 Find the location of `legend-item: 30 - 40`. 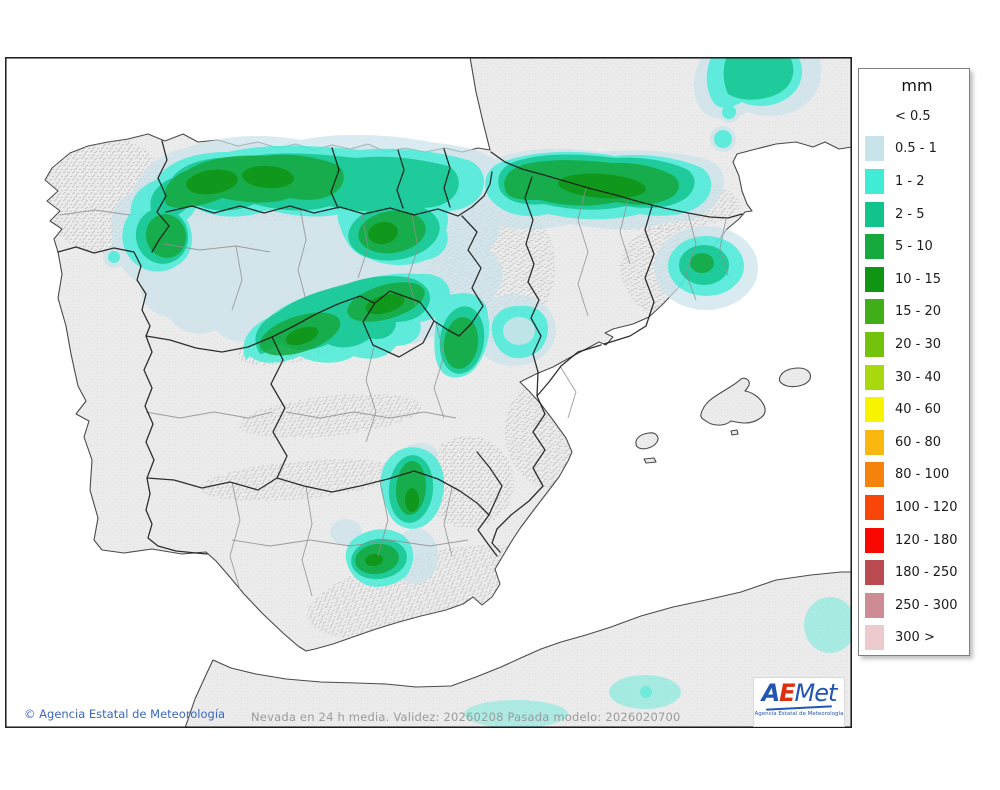

legend-item: 30 - 40 is located at coordinates (917, 377).